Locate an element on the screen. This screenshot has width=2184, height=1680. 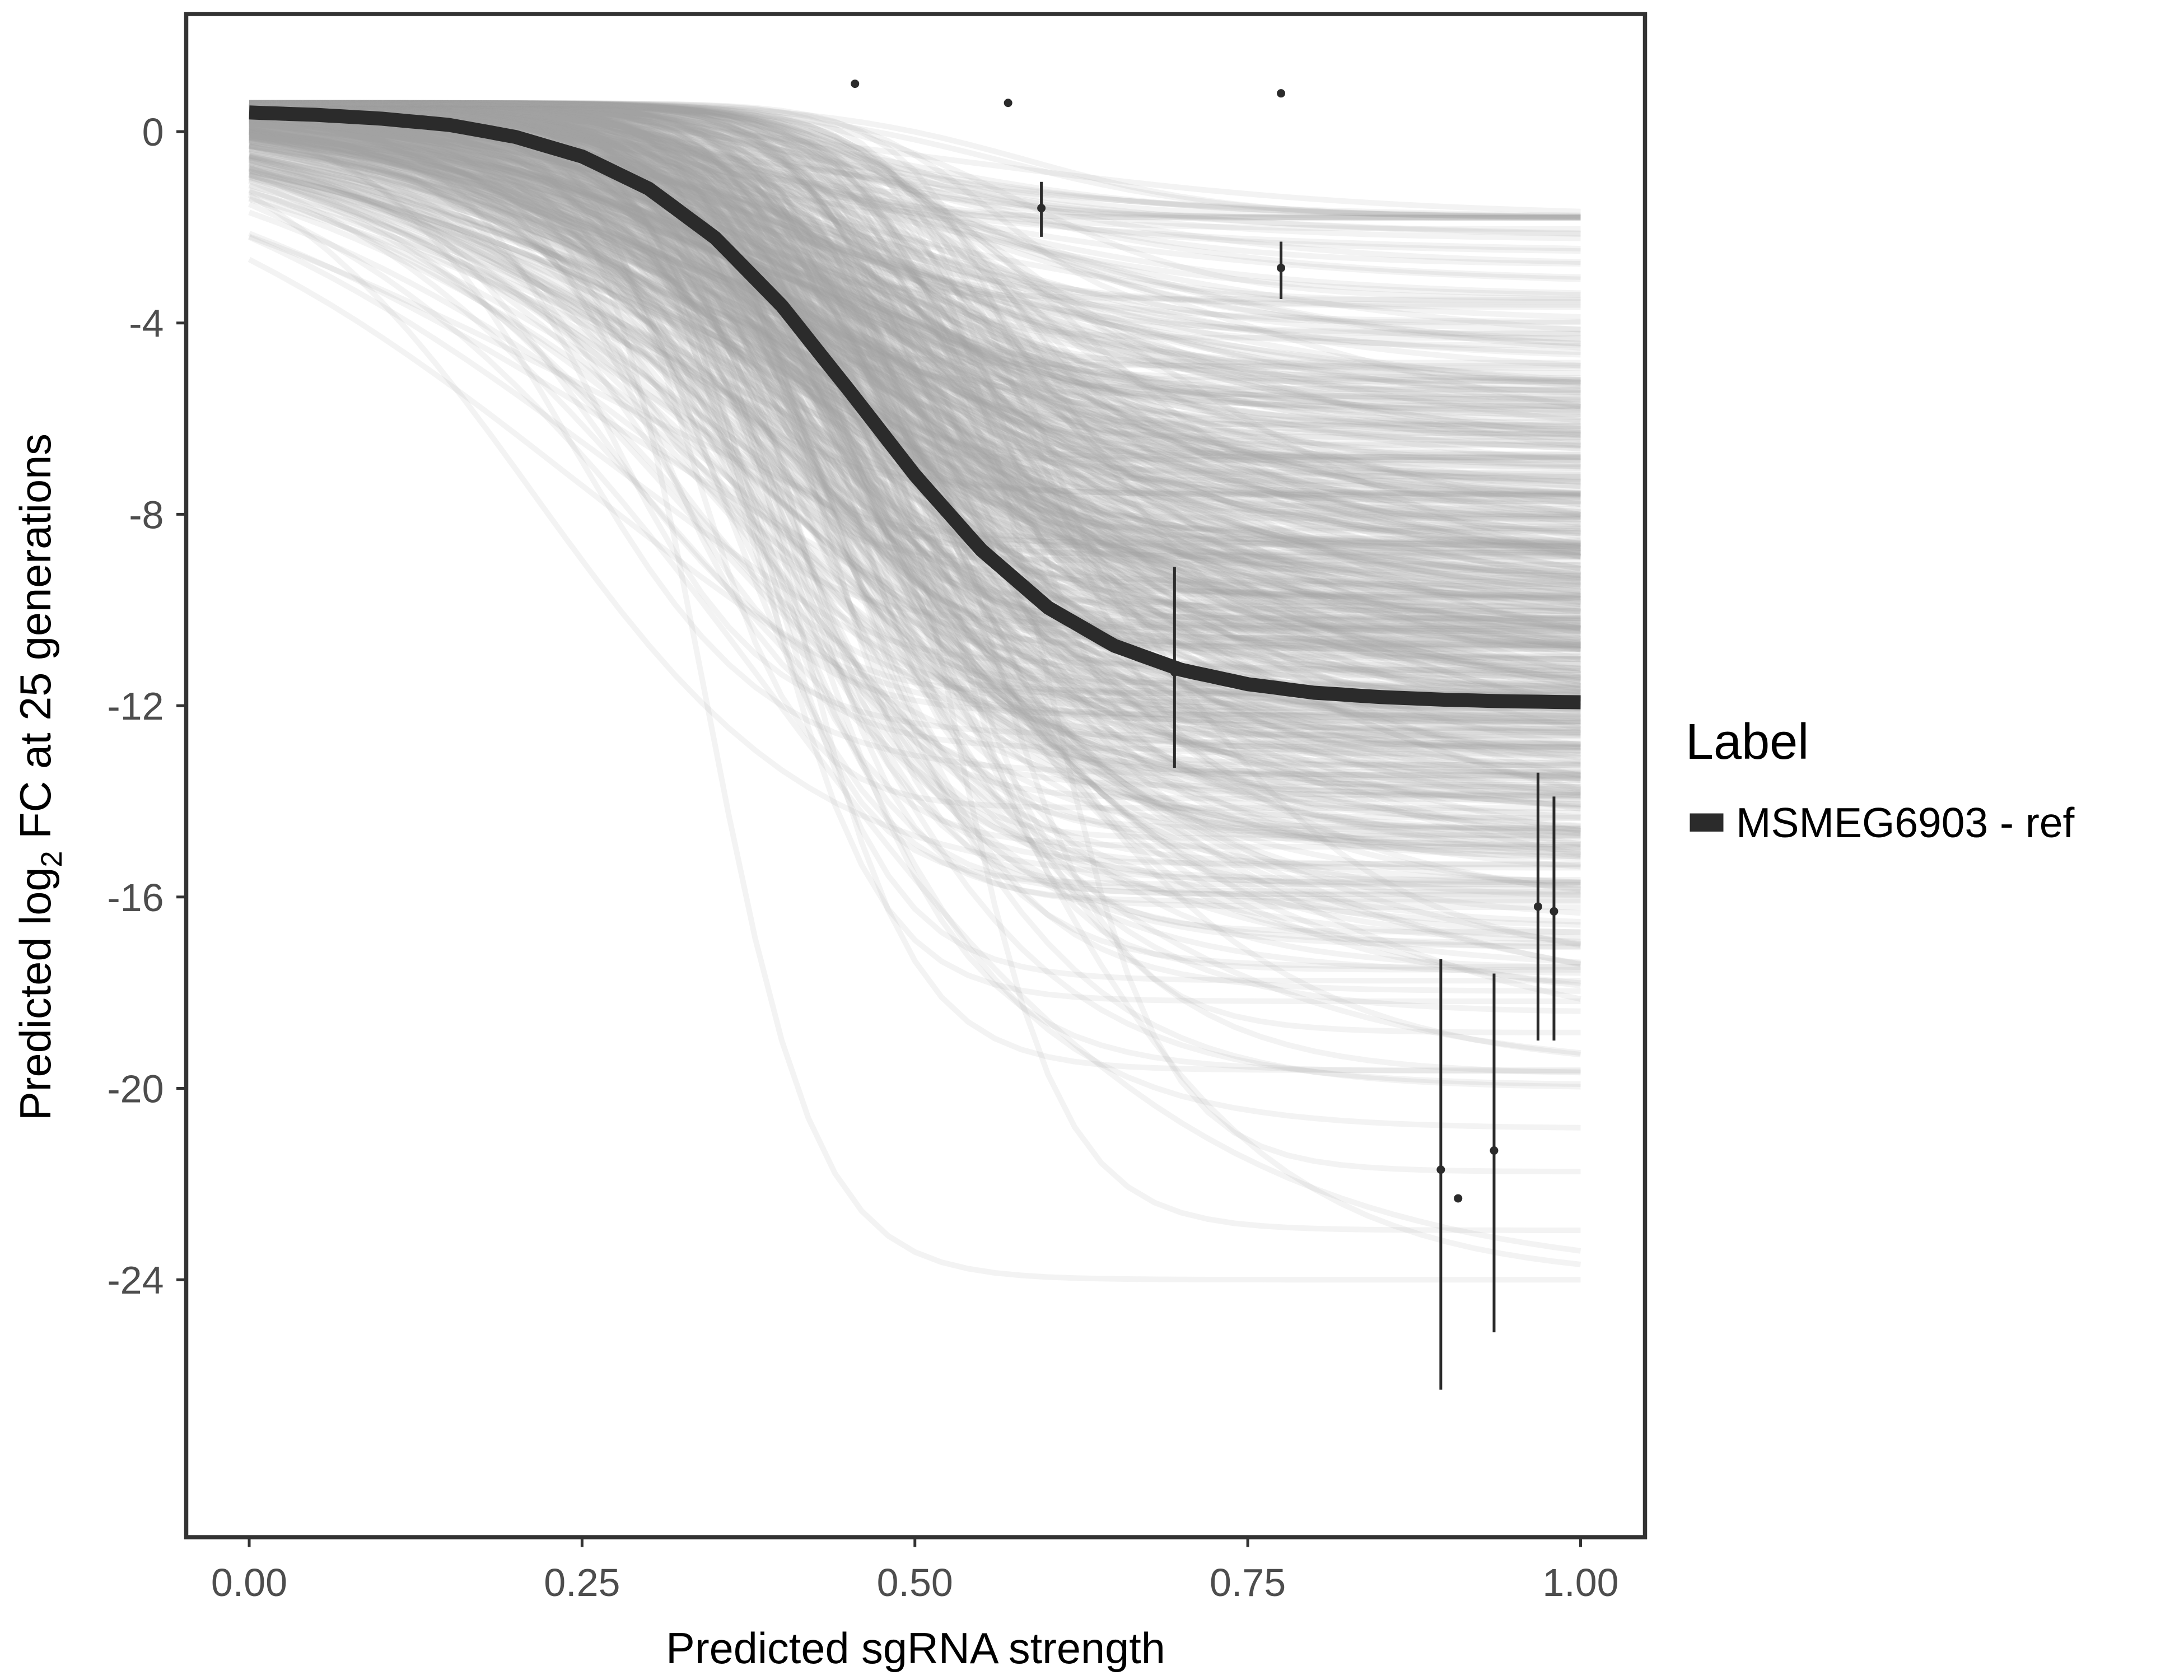
x-tick-label: 0.75 is located at coordinates (1248, 1583).